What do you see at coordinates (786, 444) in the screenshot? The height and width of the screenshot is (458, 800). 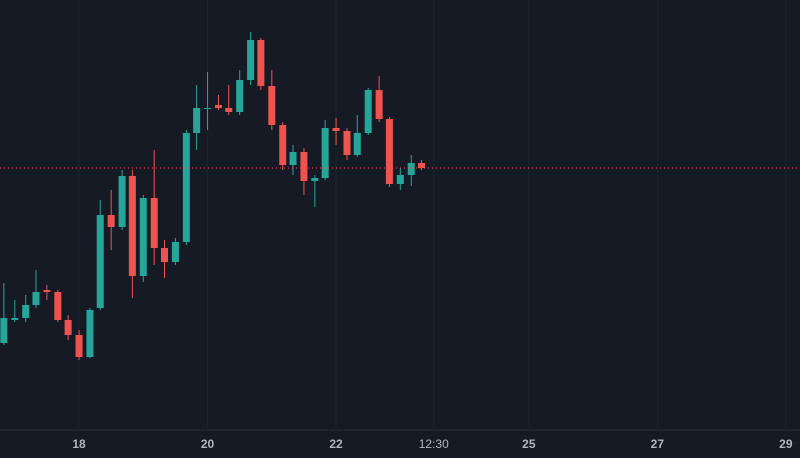 I see `x-tick-label: 29` at bounding box center [786, 444].